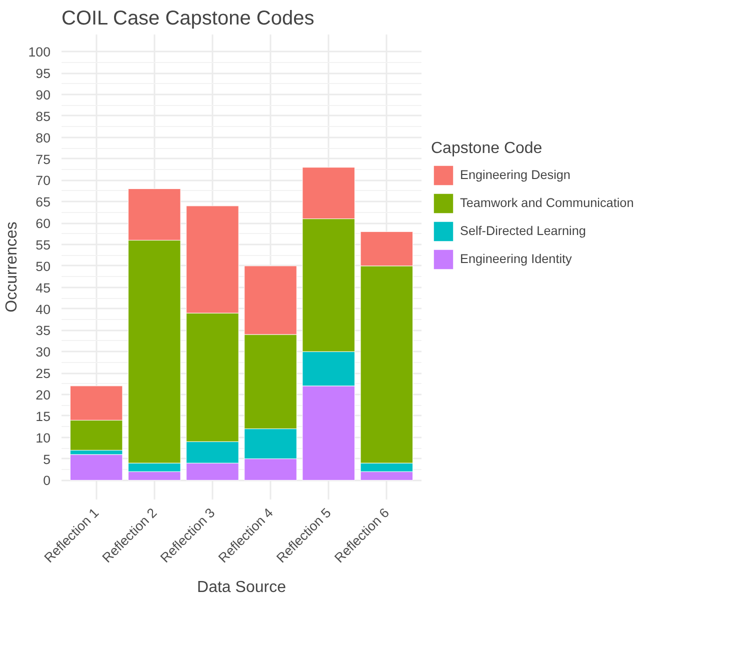 The width and height of the screenshot is (735, 645). What do you see at coordinates (43, 245) in the screenshot?
I see `y-tick-label: 55` at bounding box center [43, 245].